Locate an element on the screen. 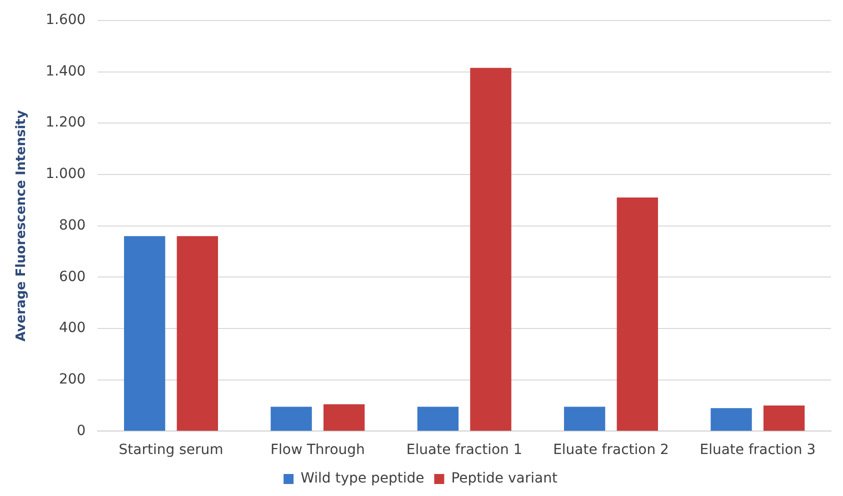 This screenshot has height=496, width=843. y-tick-label: 1.000 is located at coordinates (66, 174).